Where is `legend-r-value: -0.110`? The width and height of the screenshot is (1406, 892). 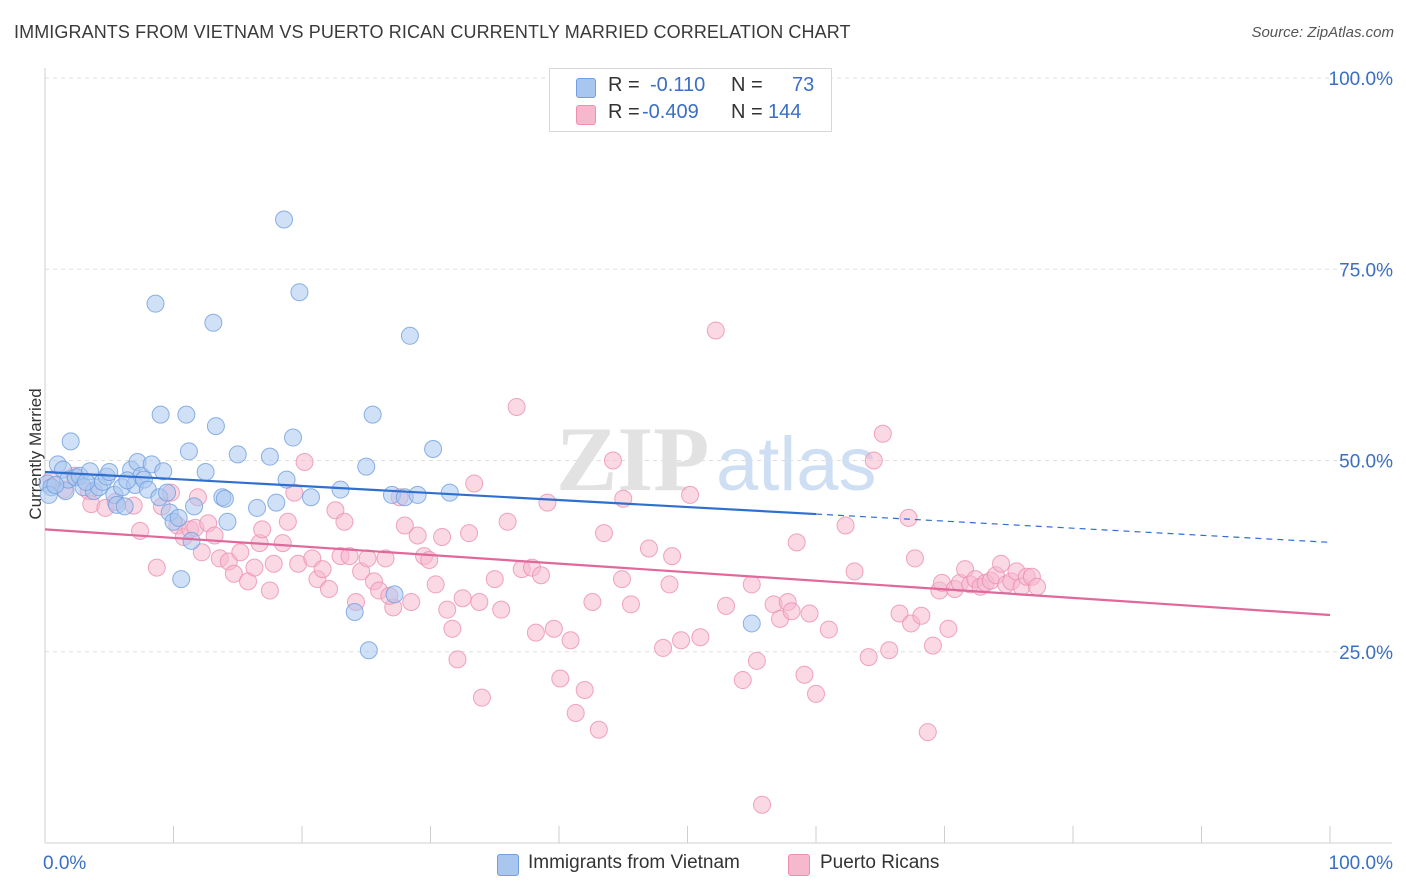
legend-r-value: -0.110 is located at coordinates (678, 85).